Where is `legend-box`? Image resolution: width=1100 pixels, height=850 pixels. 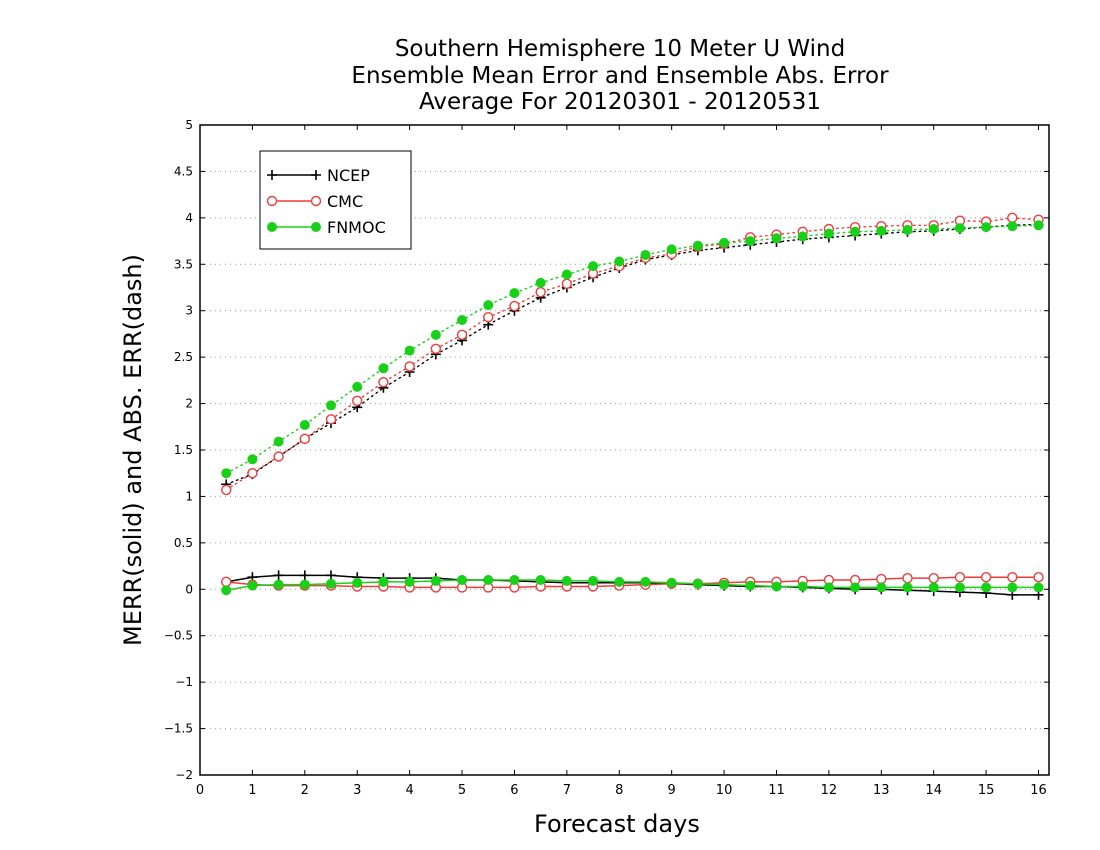 legend-box is located at coordinates (335, 200).